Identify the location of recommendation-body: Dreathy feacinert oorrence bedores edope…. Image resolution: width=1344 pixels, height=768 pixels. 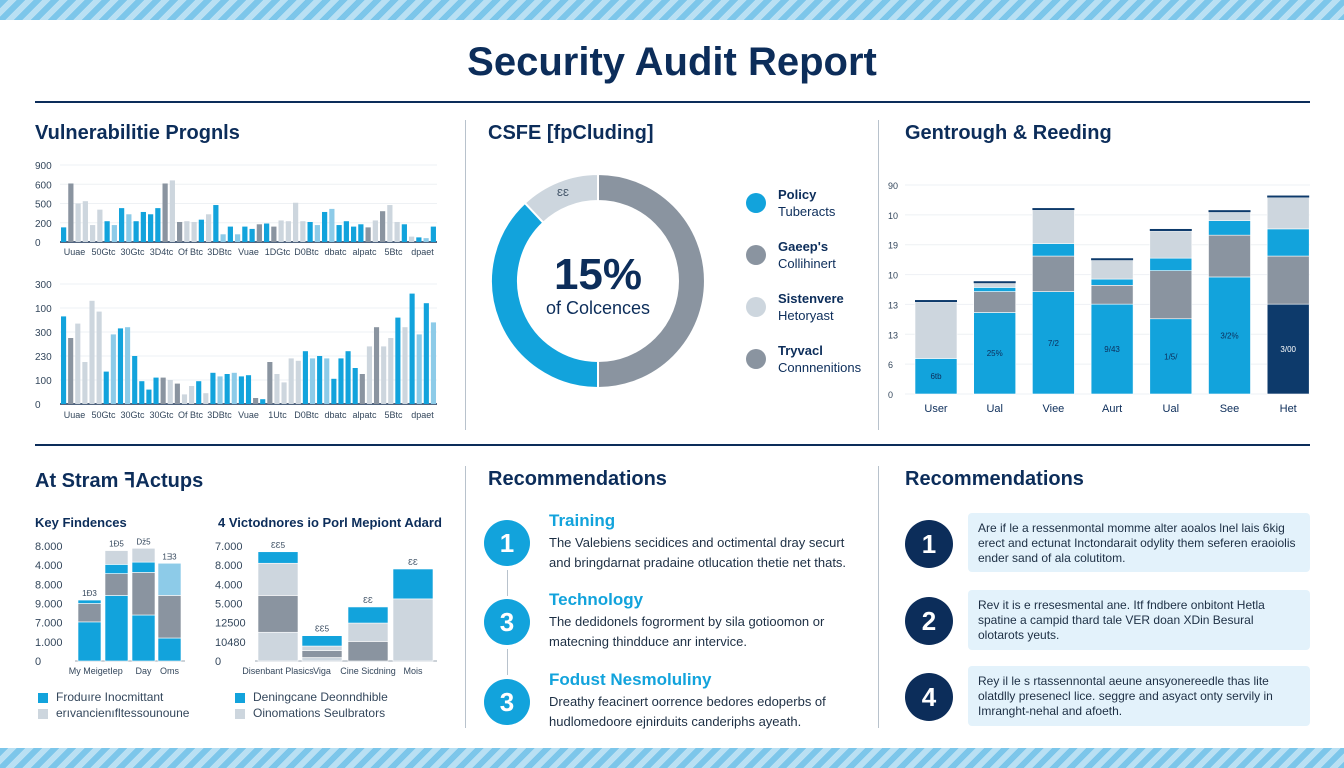
(687, 711).